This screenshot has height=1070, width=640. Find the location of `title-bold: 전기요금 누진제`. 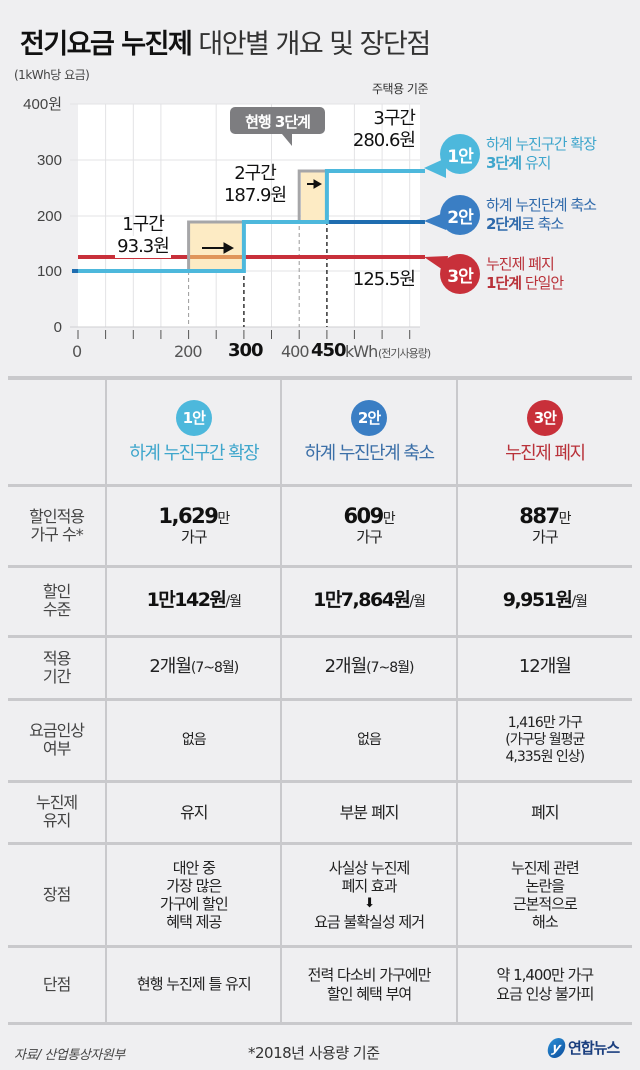

title-bold: 전기요금 누진제 is located at coordinates (106, 44).